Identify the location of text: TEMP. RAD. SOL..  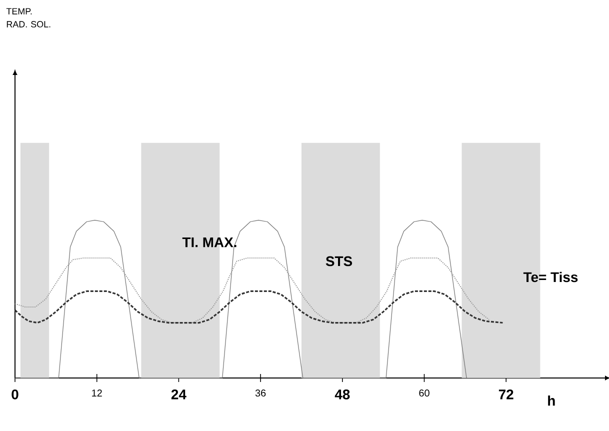
(28, 18).